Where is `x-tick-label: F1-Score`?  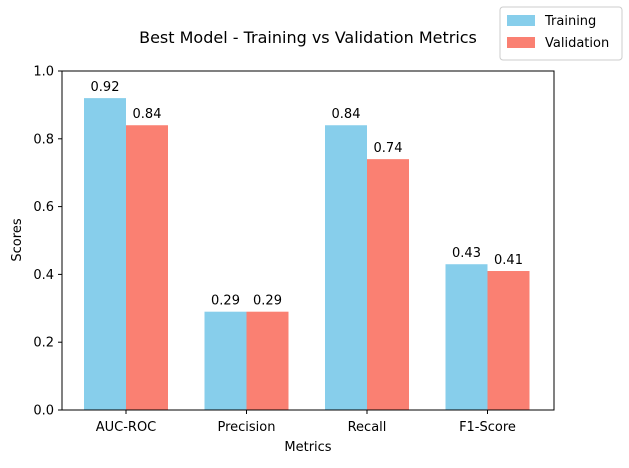
x-tick-label: F1-Score is located at coordinates (487, 427).